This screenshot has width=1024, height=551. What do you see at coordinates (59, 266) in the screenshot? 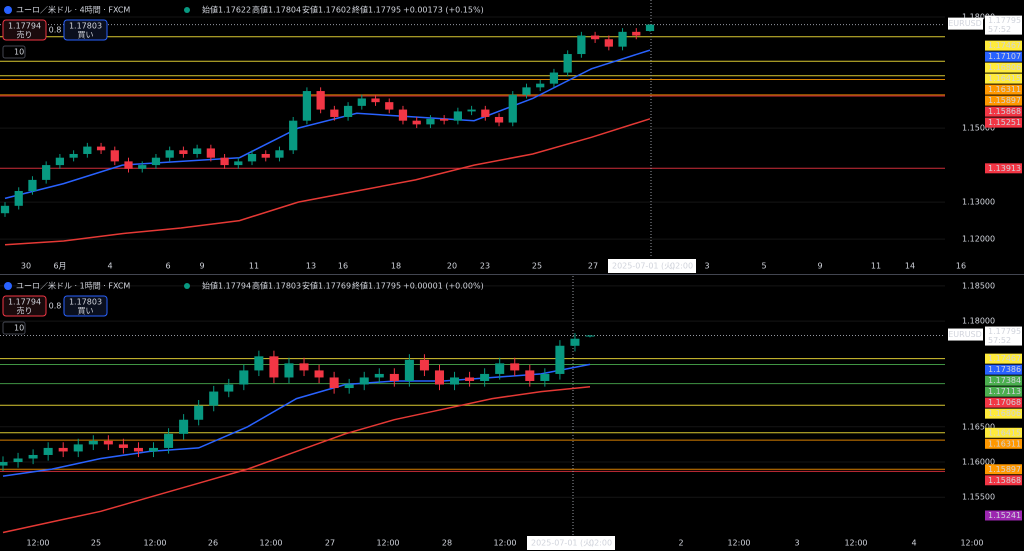
I see `x-tick-label: 6月` at bounding box center [59, 266].